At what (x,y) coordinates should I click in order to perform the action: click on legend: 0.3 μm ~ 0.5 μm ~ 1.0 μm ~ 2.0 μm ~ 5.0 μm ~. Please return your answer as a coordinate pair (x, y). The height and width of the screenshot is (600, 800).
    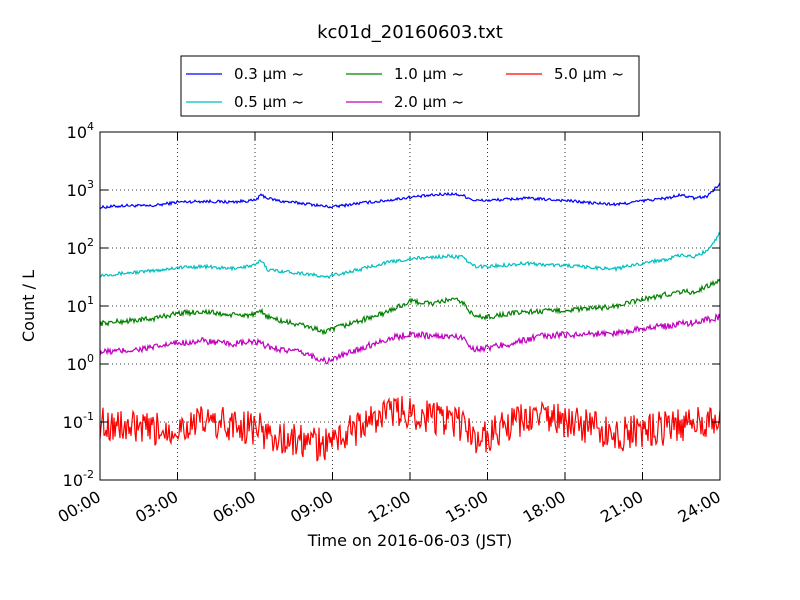
    Looking at the image, I should click on (410, 86).